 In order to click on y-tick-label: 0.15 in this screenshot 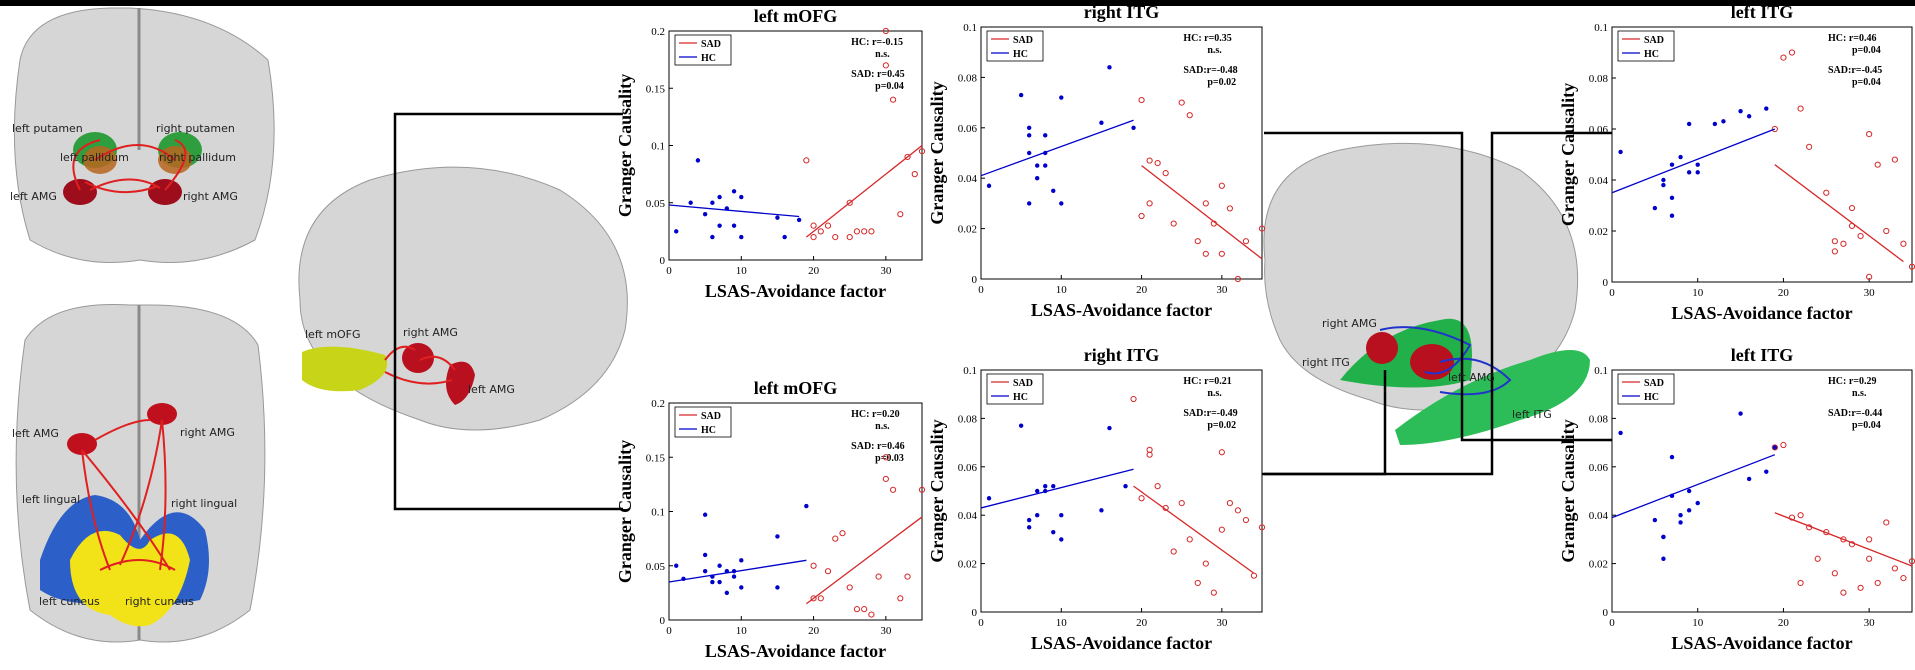, I will do `click(656, 458)`.